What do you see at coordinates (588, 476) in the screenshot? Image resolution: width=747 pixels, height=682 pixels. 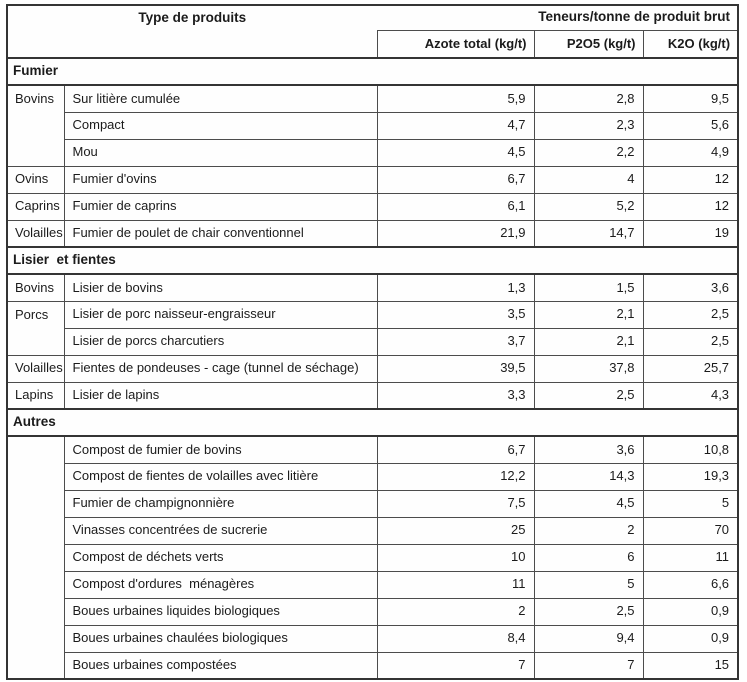 I see `value-cell: 14,3` at bounding box center [588, 476].